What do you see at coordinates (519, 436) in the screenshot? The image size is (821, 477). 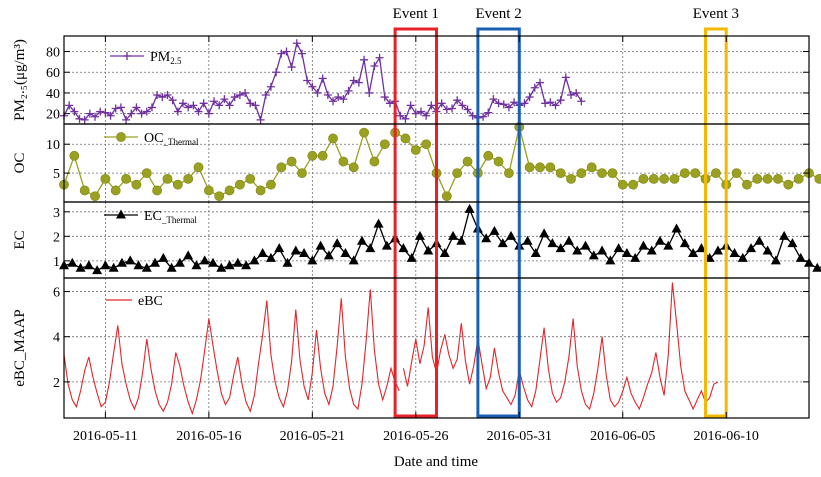 I see `x-tick-label: 2016-05-31` at bounding box center [519, 436].